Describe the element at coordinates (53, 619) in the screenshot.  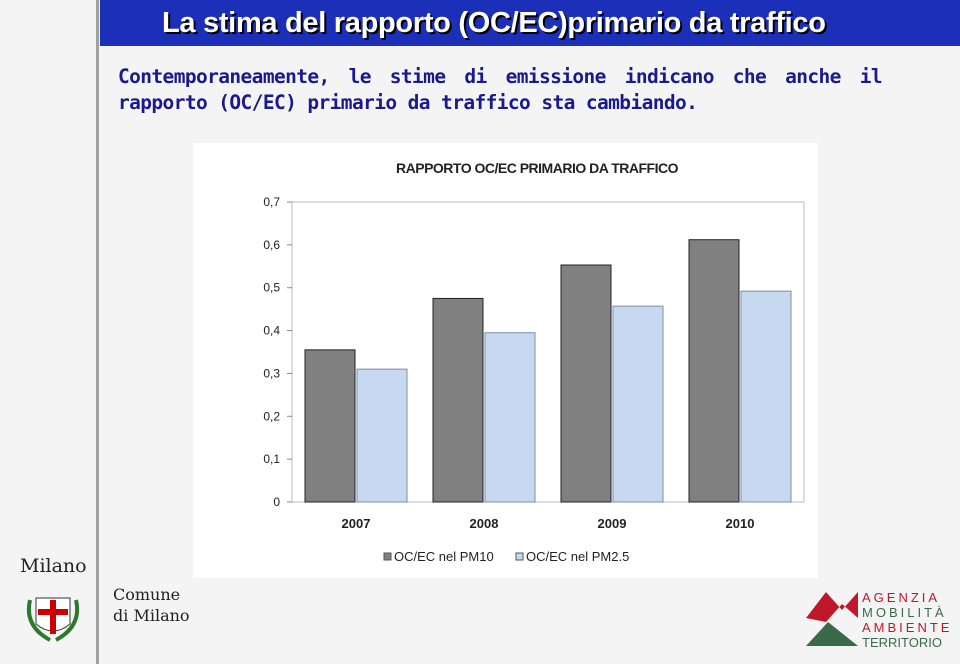
I see `crest` at that location.